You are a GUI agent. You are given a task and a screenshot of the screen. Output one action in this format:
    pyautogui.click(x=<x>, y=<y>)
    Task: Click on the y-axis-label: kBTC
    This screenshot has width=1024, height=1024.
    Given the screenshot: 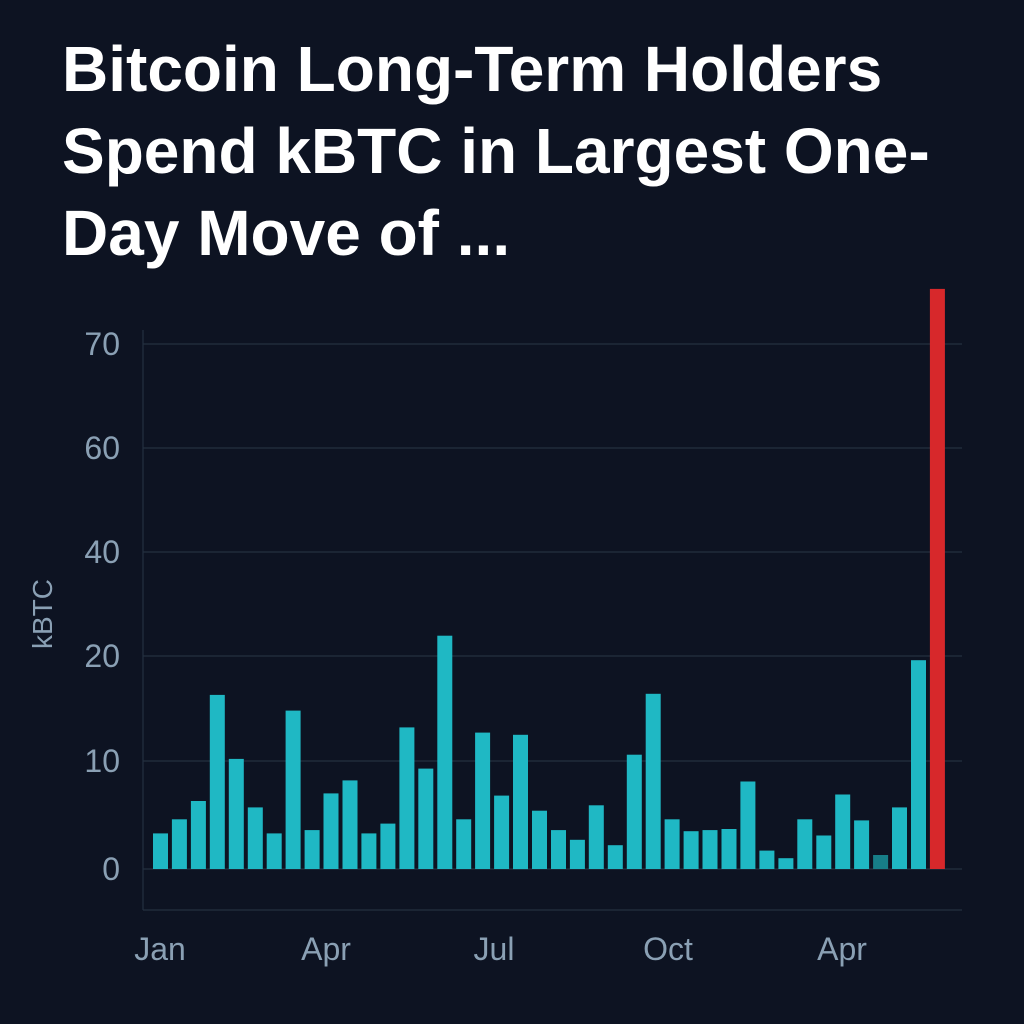 What is the action you would take?
    pyautogui.click(x=42, y=614)
    